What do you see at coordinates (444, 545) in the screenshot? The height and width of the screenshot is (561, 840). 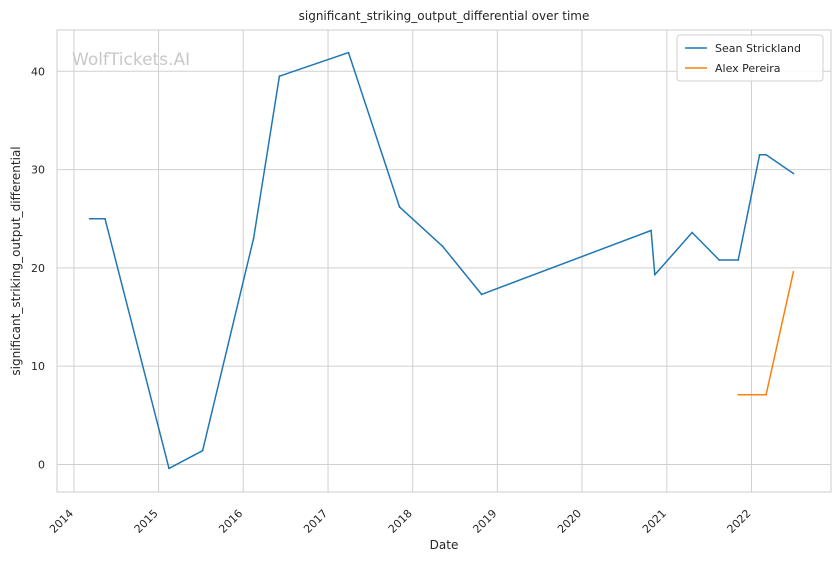 I see `x-axis-title: Date` at bounding box center [444, 545].